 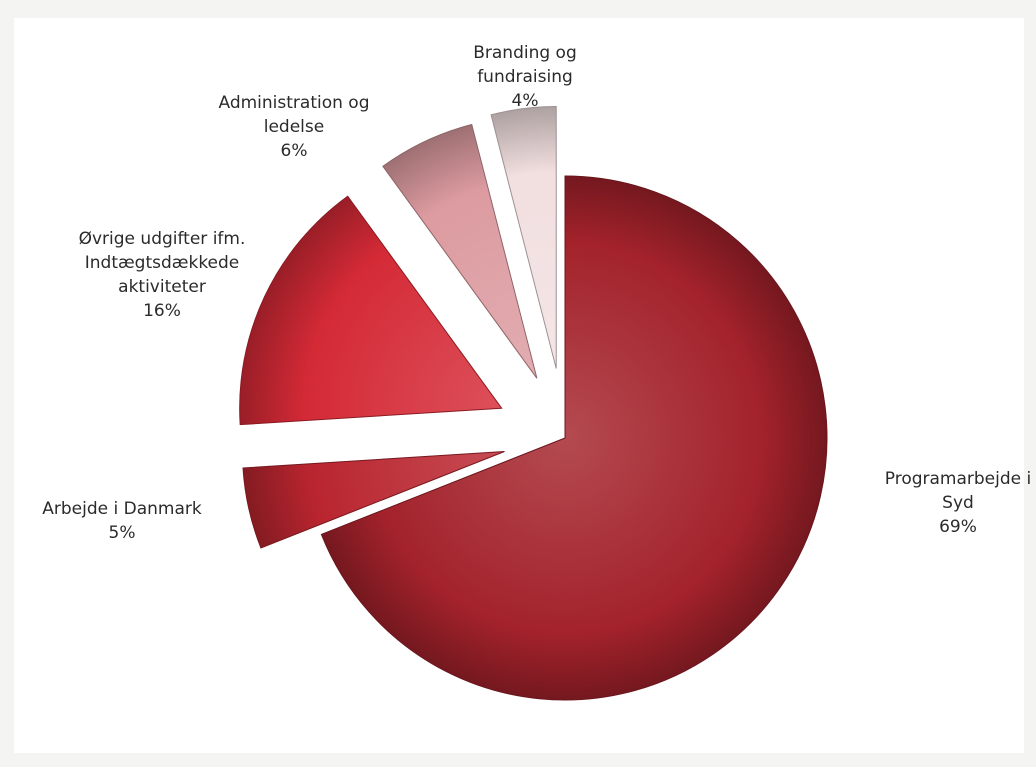 What do you see at coordinates (525, 53) in the screenshot?
I see `slice-name-line: Branding og` at bounding box center [525, 53].